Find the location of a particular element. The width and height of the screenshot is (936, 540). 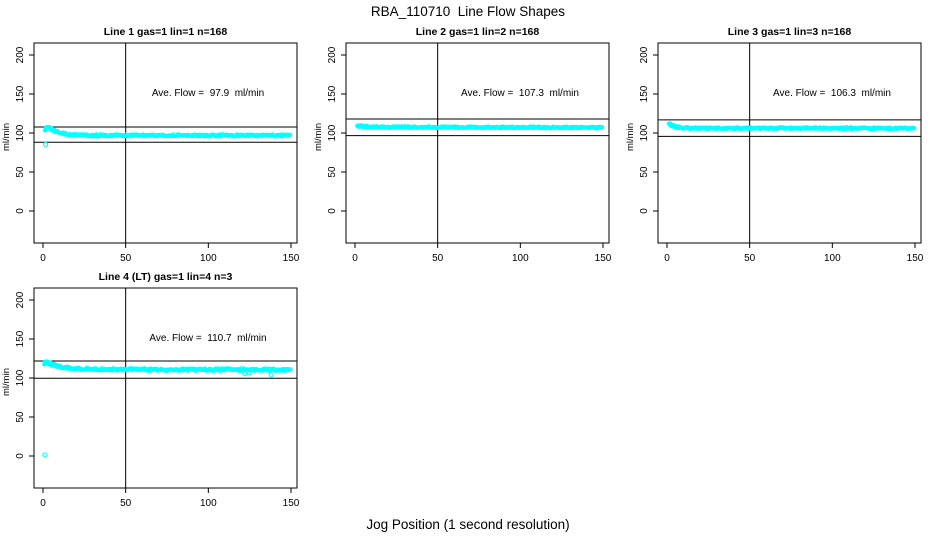

subplot-3-annotation: Ave. Flow = 106.3 ml/min is located at coordinates (832, 93).